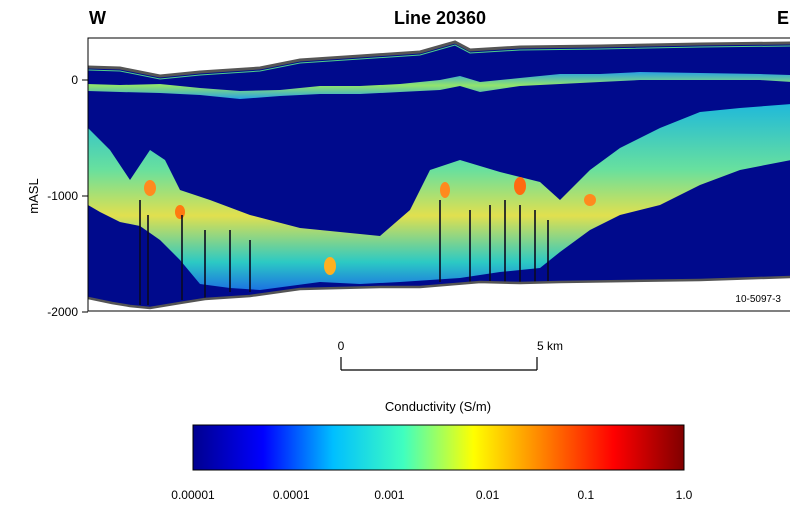 The image size is (790, 508). I want to click on colorbar-tick-label: 0.01, so click(488, 495).